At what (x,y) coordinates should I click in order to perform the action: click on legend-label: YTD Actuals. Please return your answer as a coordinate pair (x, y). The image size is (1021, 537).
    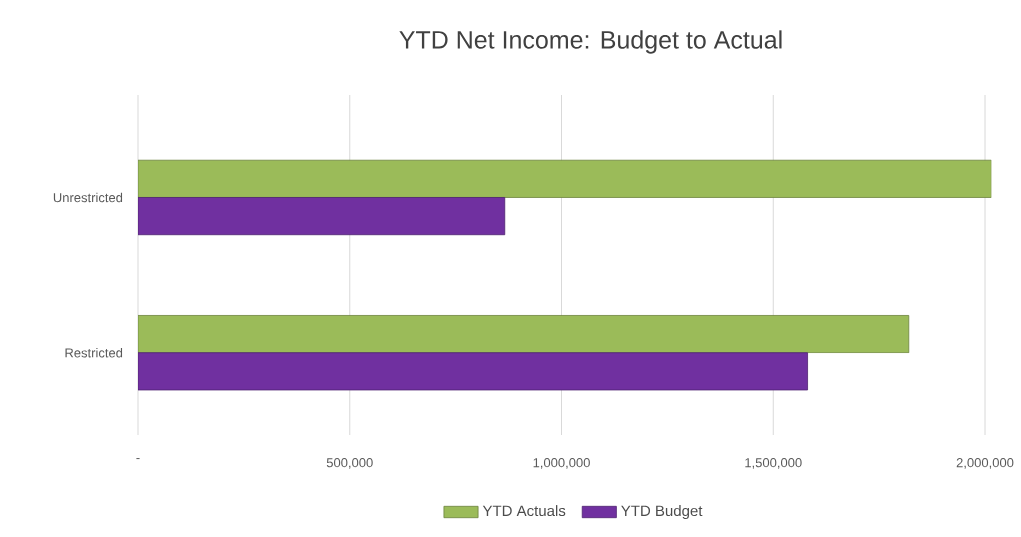
    Looking at the image, I should click on (524, 511).